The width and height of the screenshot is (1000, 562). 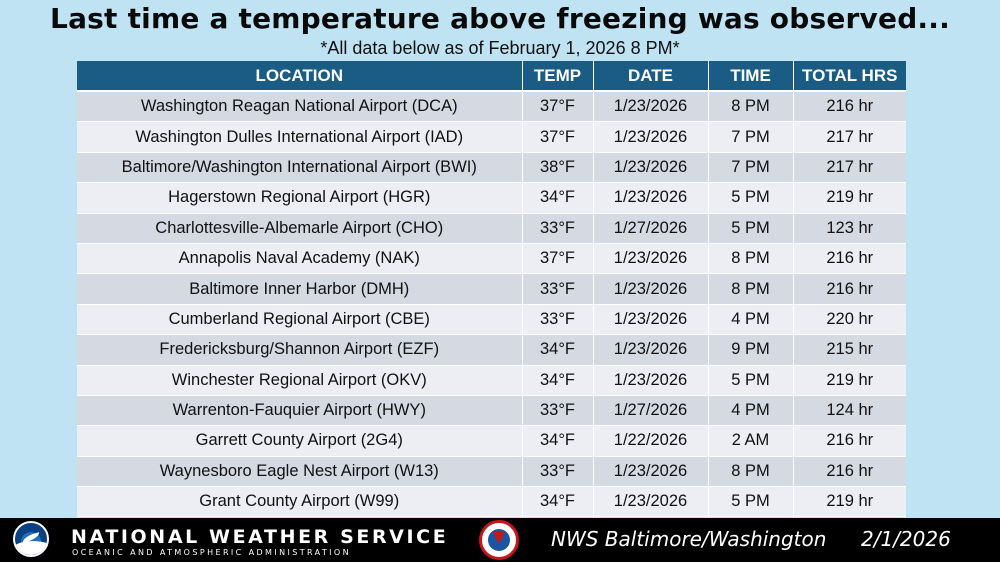 I want to click on cell-location: Annapolis Naval Academy (NAK), so click(x=300, y=259).